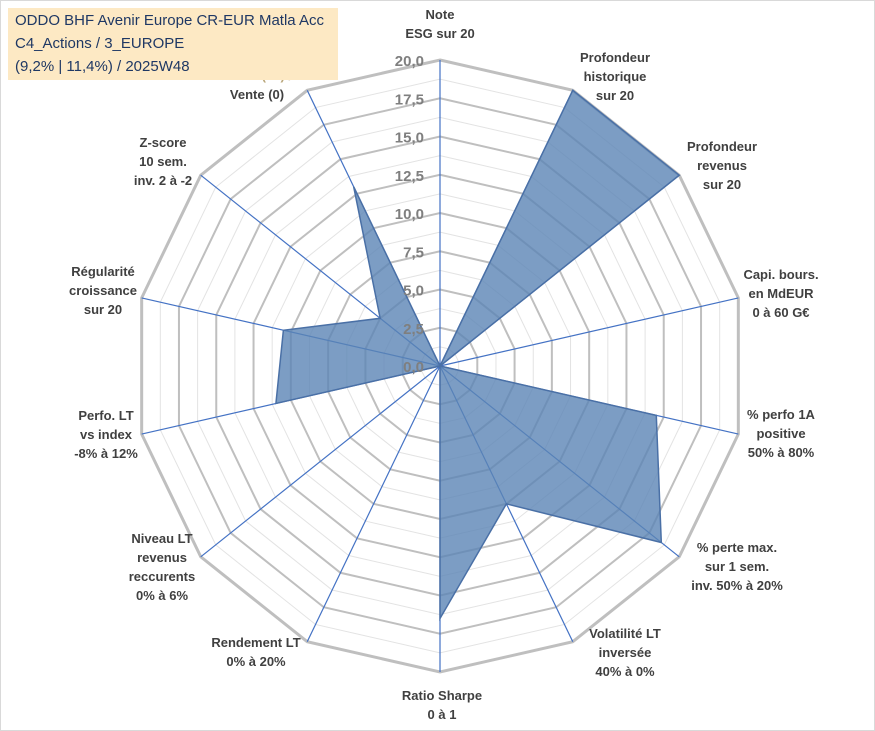 The image size is (875, 731). What do you see at coordinates (781, 414) in the screenshot?
I see `axis-label: % perfo 1A` at bounding box center [781, 414].